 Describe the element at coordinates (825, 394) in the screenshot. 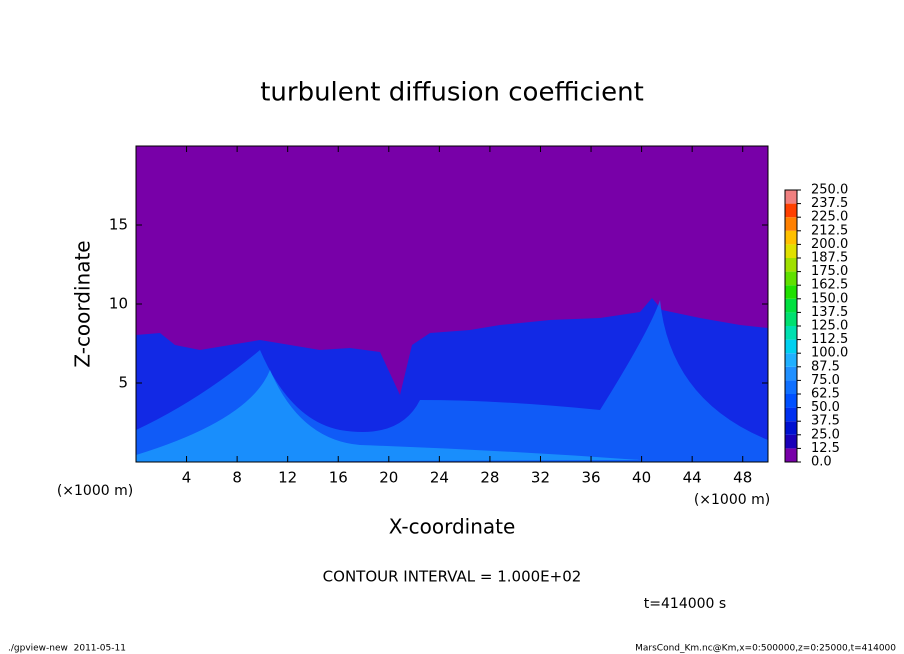

I see `colorbar-label: 62.5` at that location.